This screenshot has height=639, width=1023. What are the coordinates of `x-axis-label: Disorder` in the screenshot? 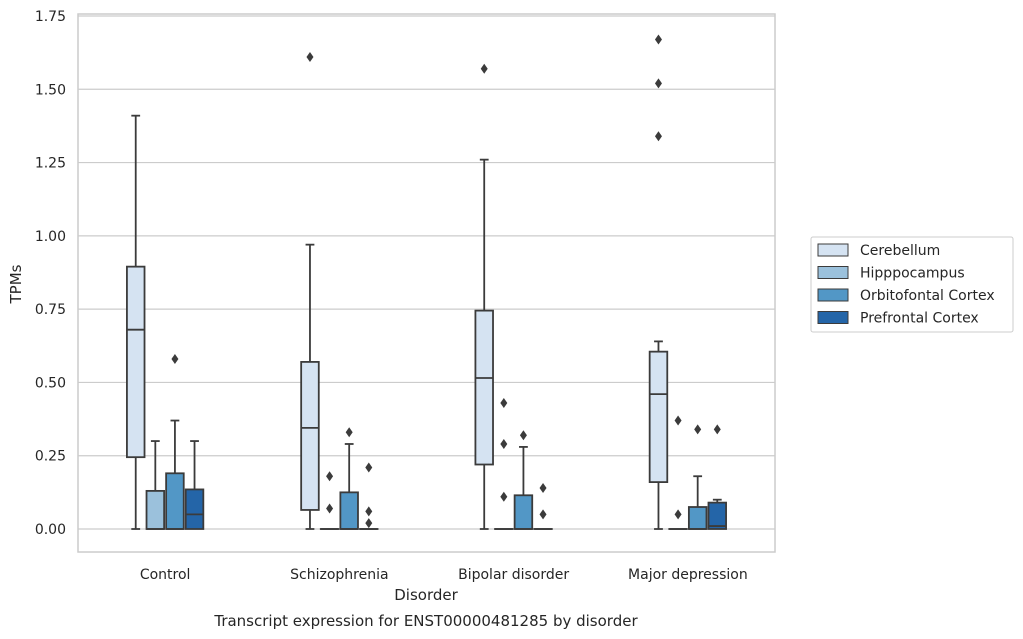 It's located at (426, 595).